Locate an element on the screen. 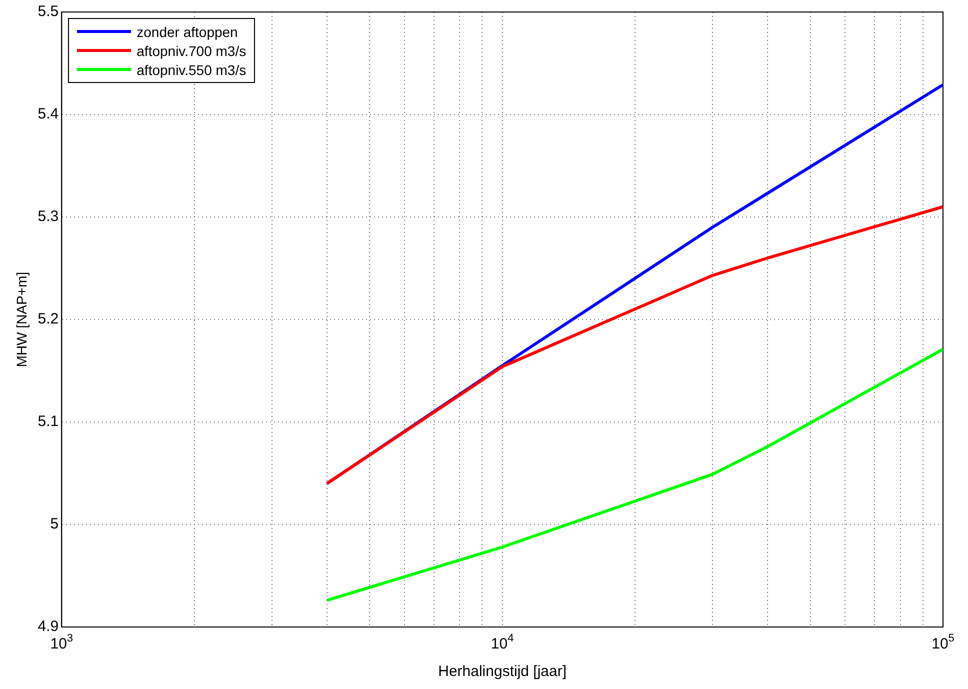 This screenshot has width=968, height=689. legend-label: aftopniv.700 m3/s is located at coordinates (191, 50).